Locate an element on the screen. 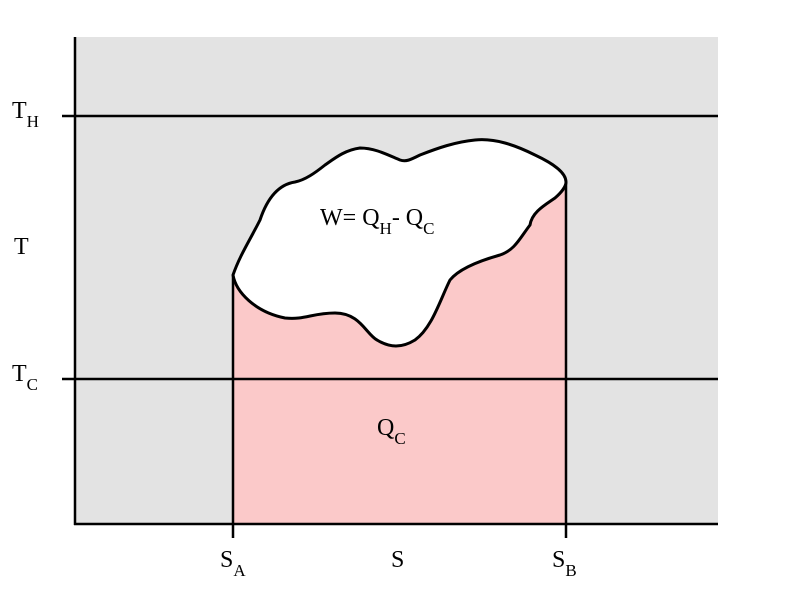  qc-label: QC is located at coordinates (391, 431).